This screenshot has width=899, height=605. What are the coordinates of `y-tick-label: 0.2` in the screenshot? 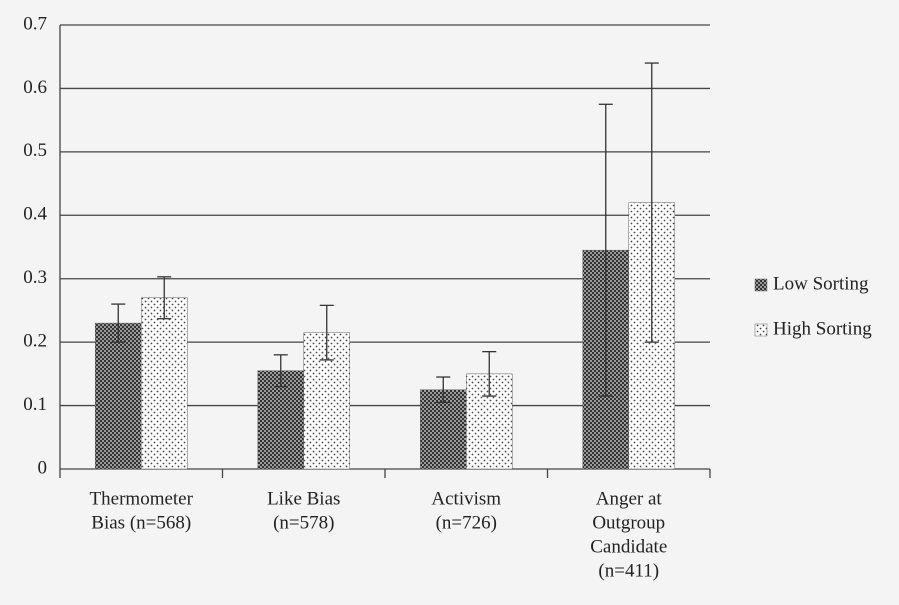 It's located at (35, 341).